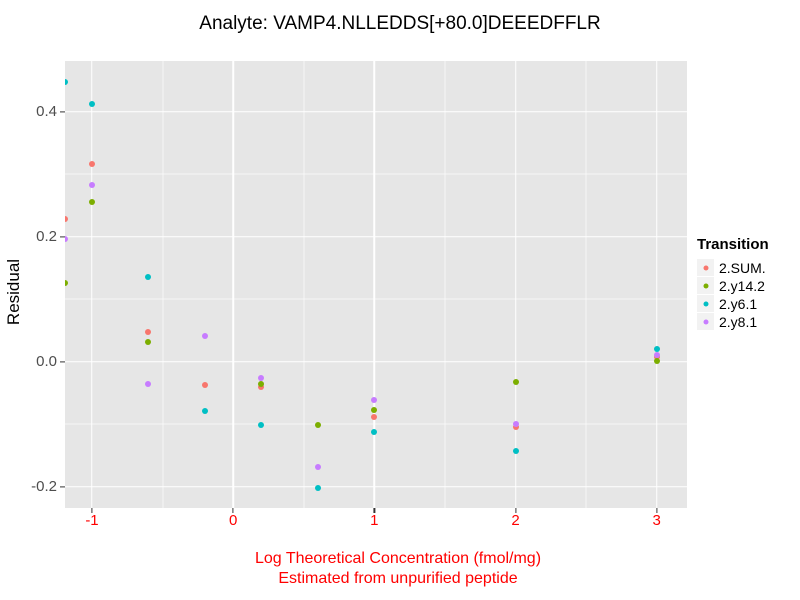 This screenshot has height=600, width=800. I want to click on legend-label: 2.y14.2, so click(742, 285).